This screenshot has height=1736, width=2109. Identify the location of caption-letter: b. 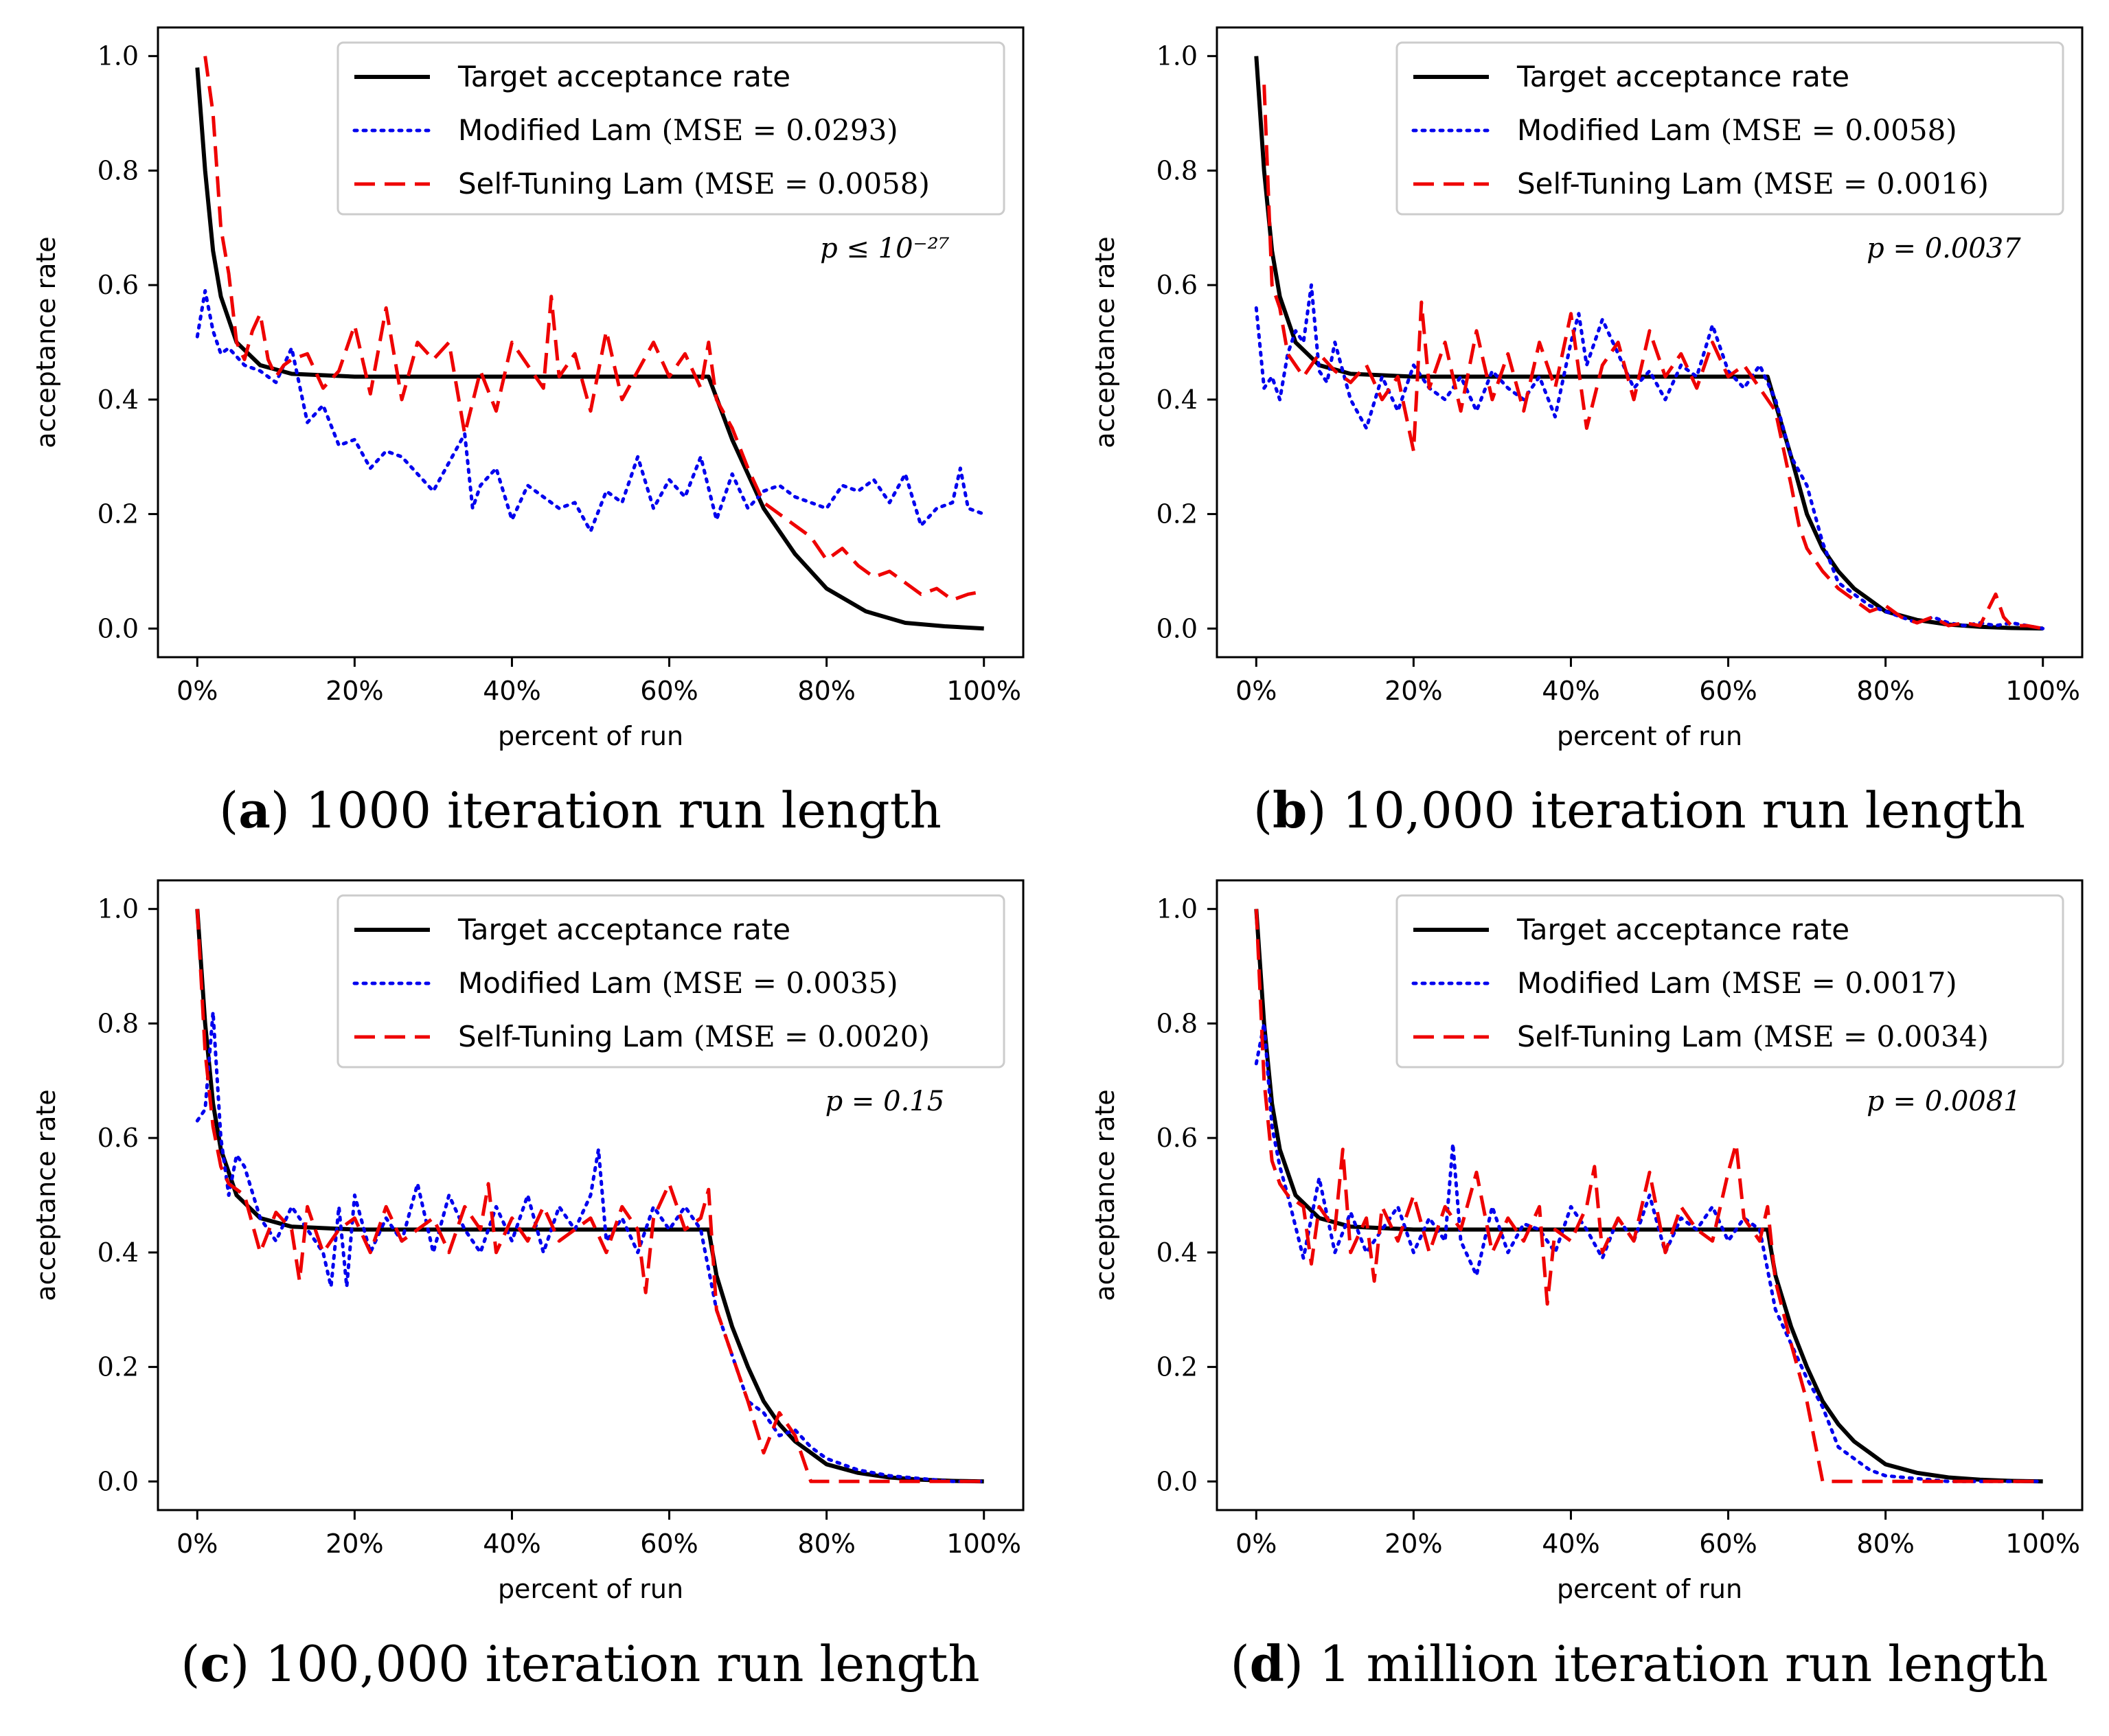
(1290, 810).